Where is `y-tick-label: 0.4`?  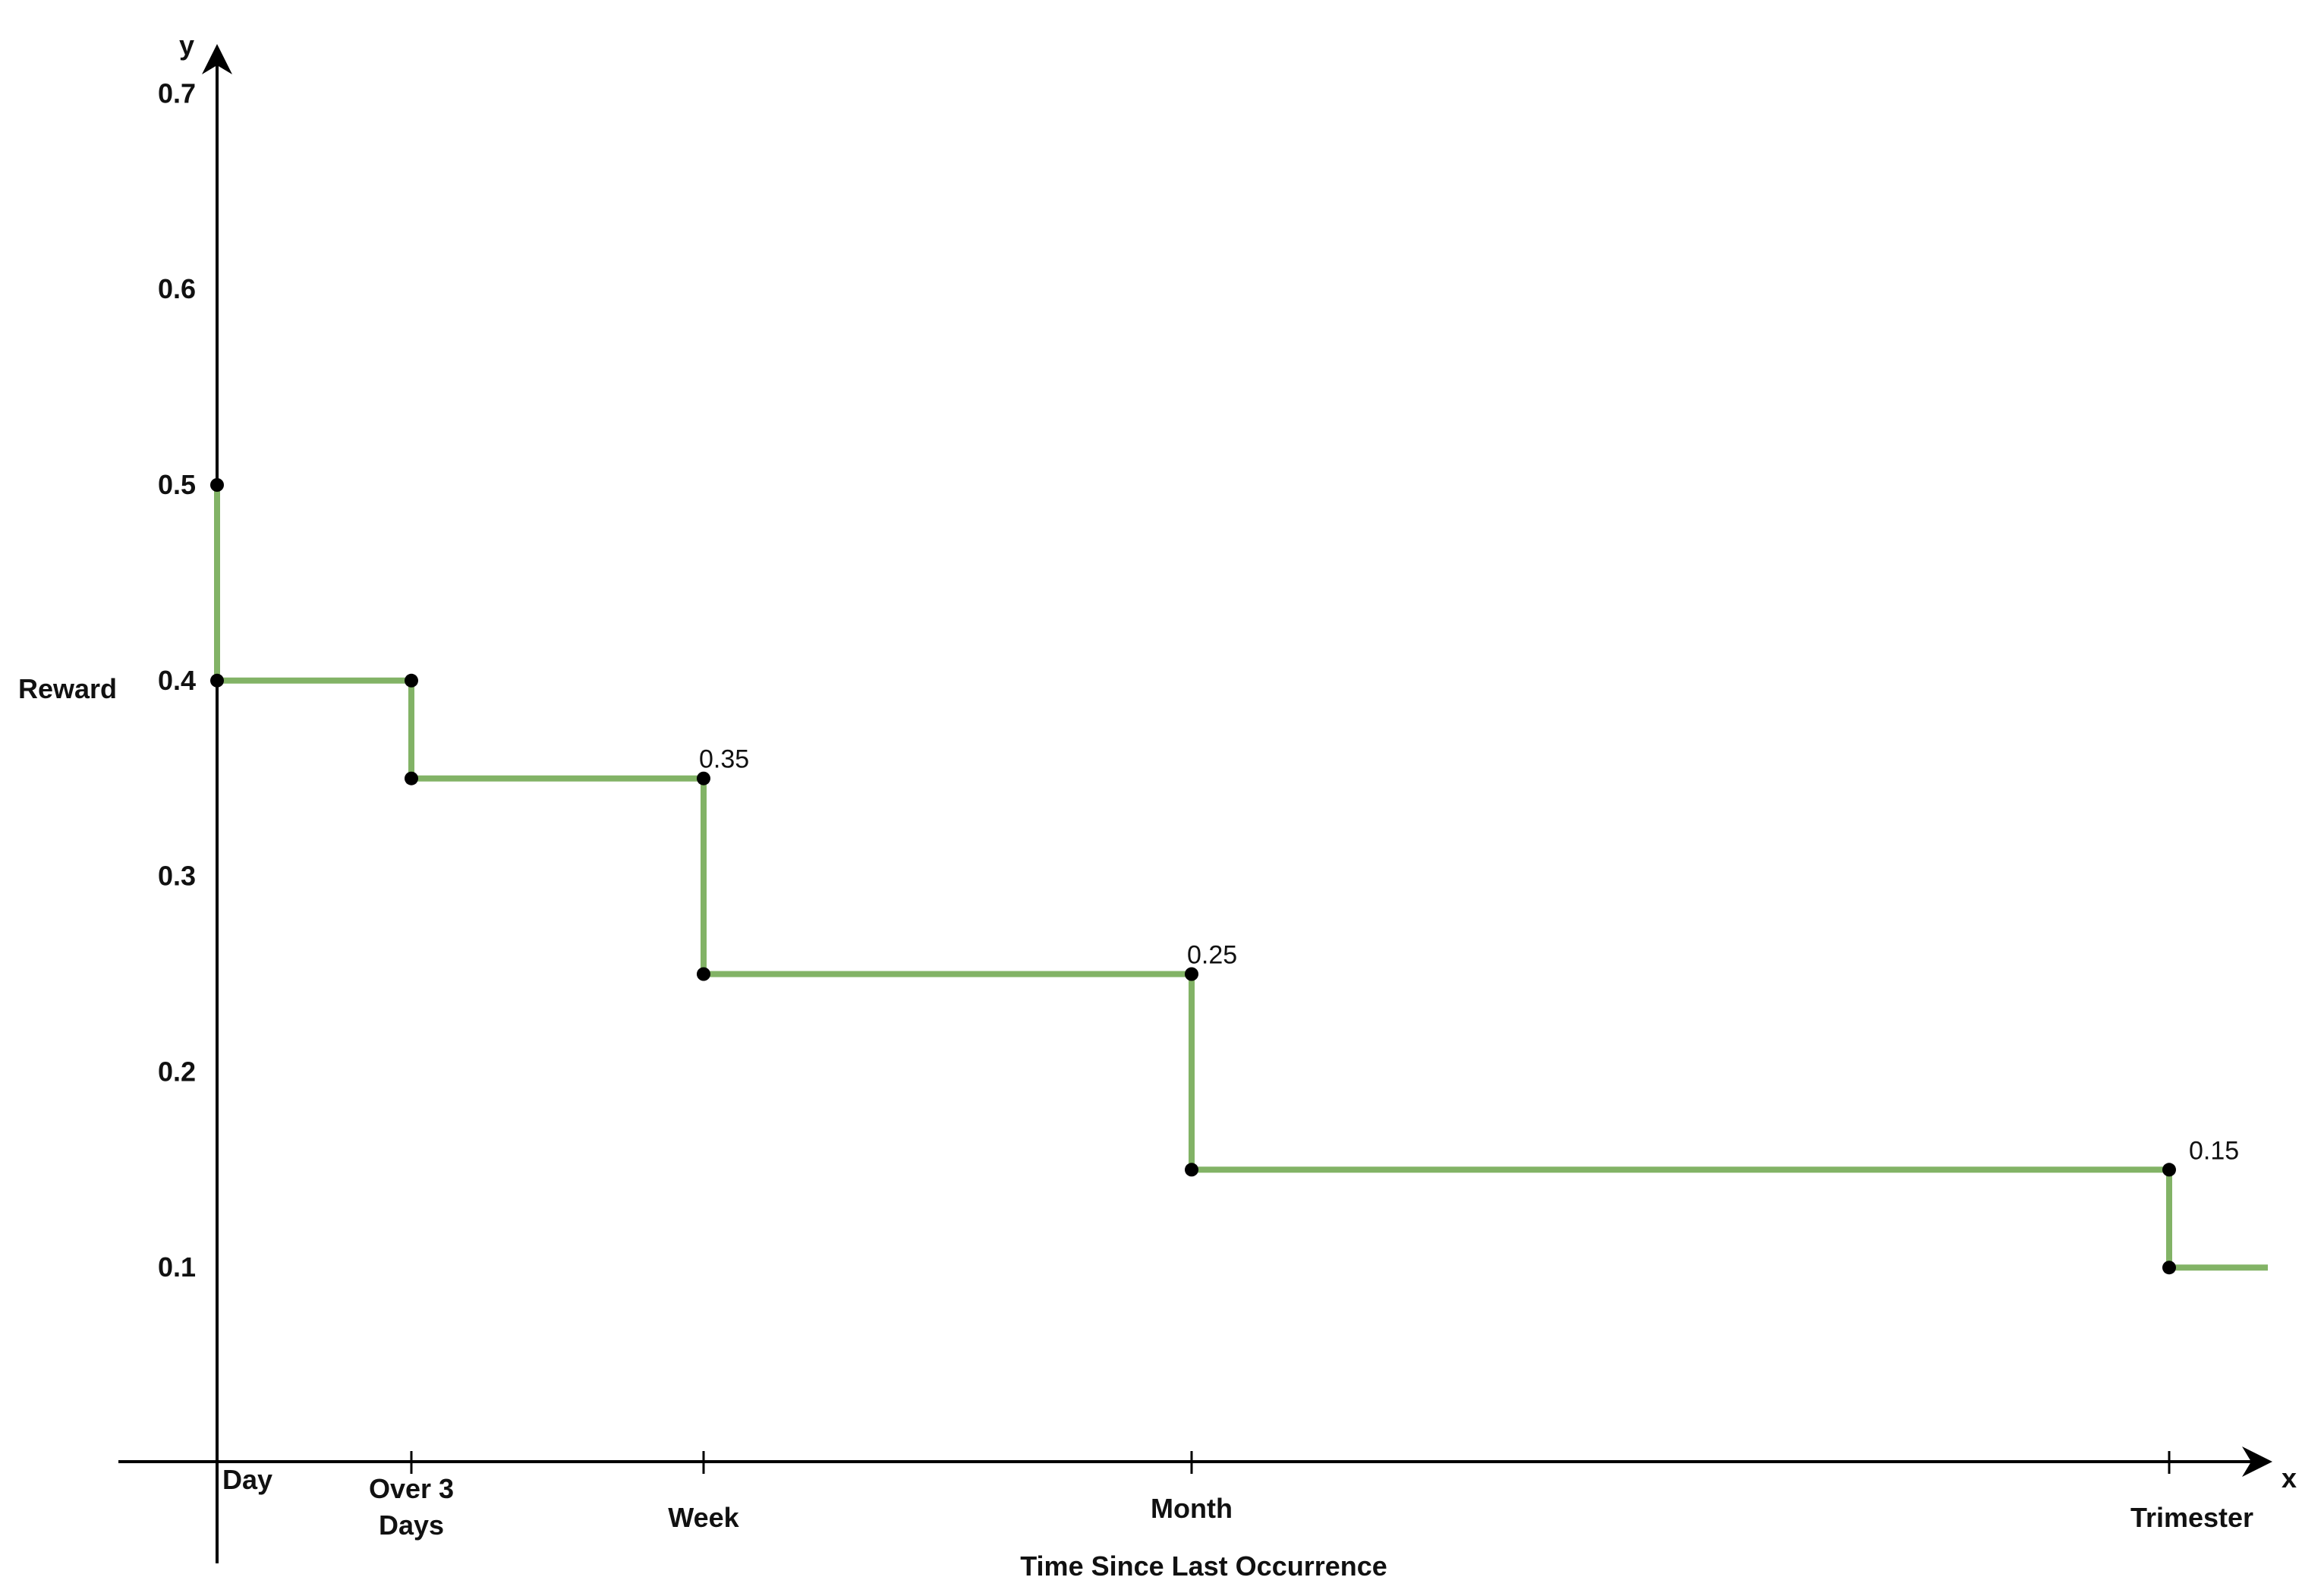 y-tick-label: 0.4 is located at coordinates (177, 681).